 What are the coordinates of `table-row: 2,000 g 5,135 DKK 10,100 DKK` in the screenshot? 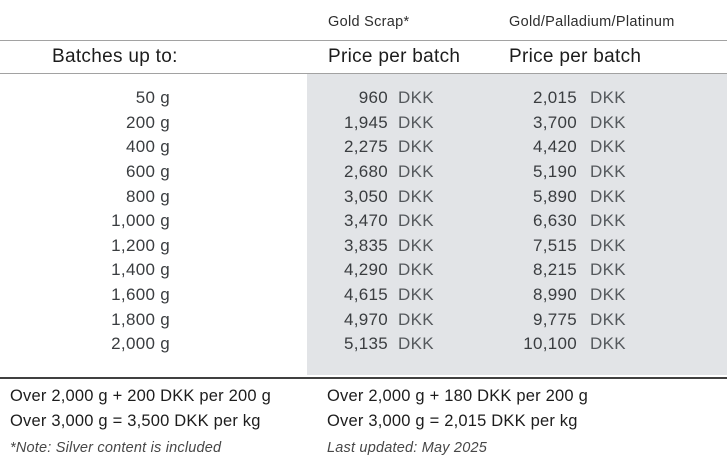 It's located at (363, 344).